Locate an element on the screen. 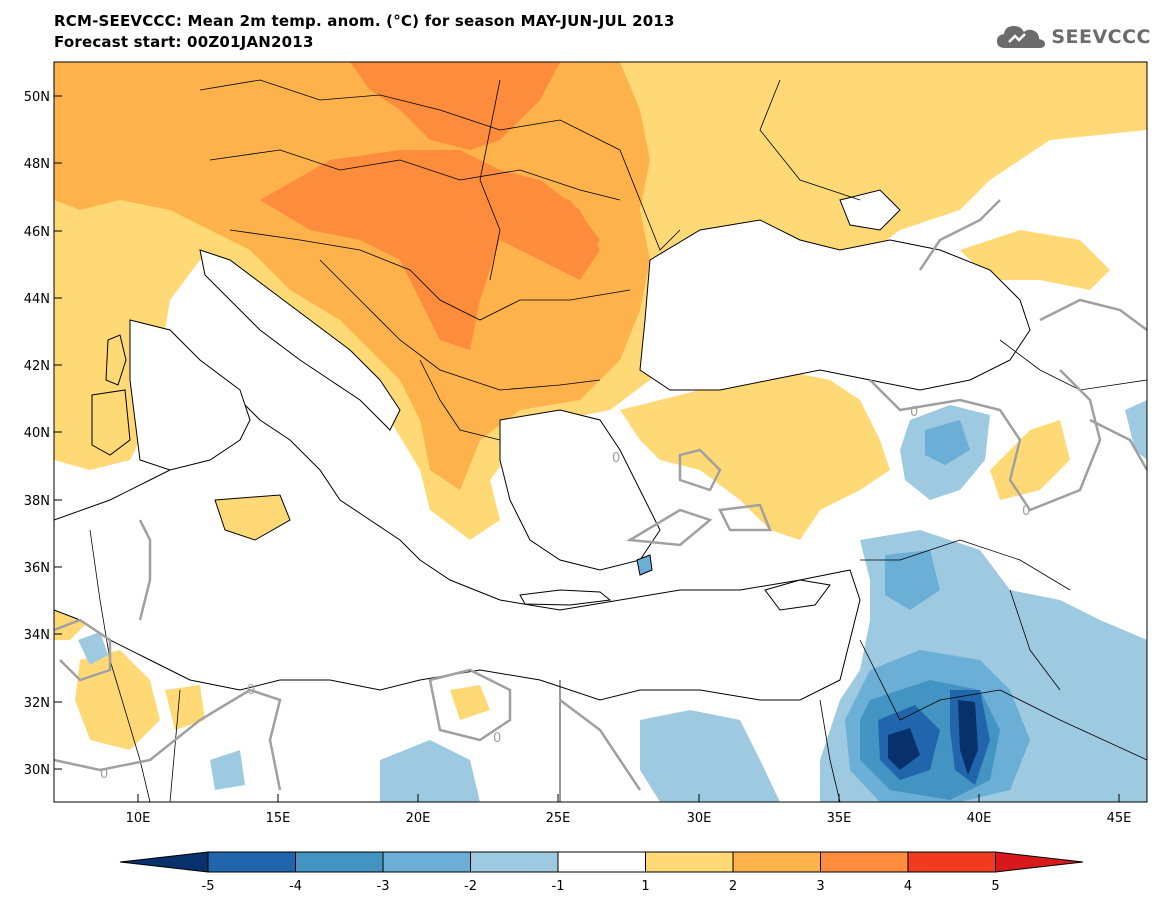 This screenshot has height=907, width=1165. colorbar-label: 5 is located at coordinates (995, 886).